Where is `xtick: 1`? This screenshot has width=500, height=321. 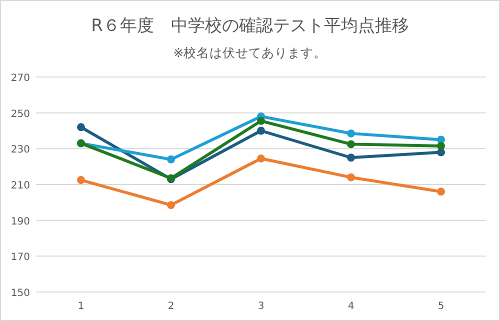 xtick: 1 is located at coordinates (81, 306).